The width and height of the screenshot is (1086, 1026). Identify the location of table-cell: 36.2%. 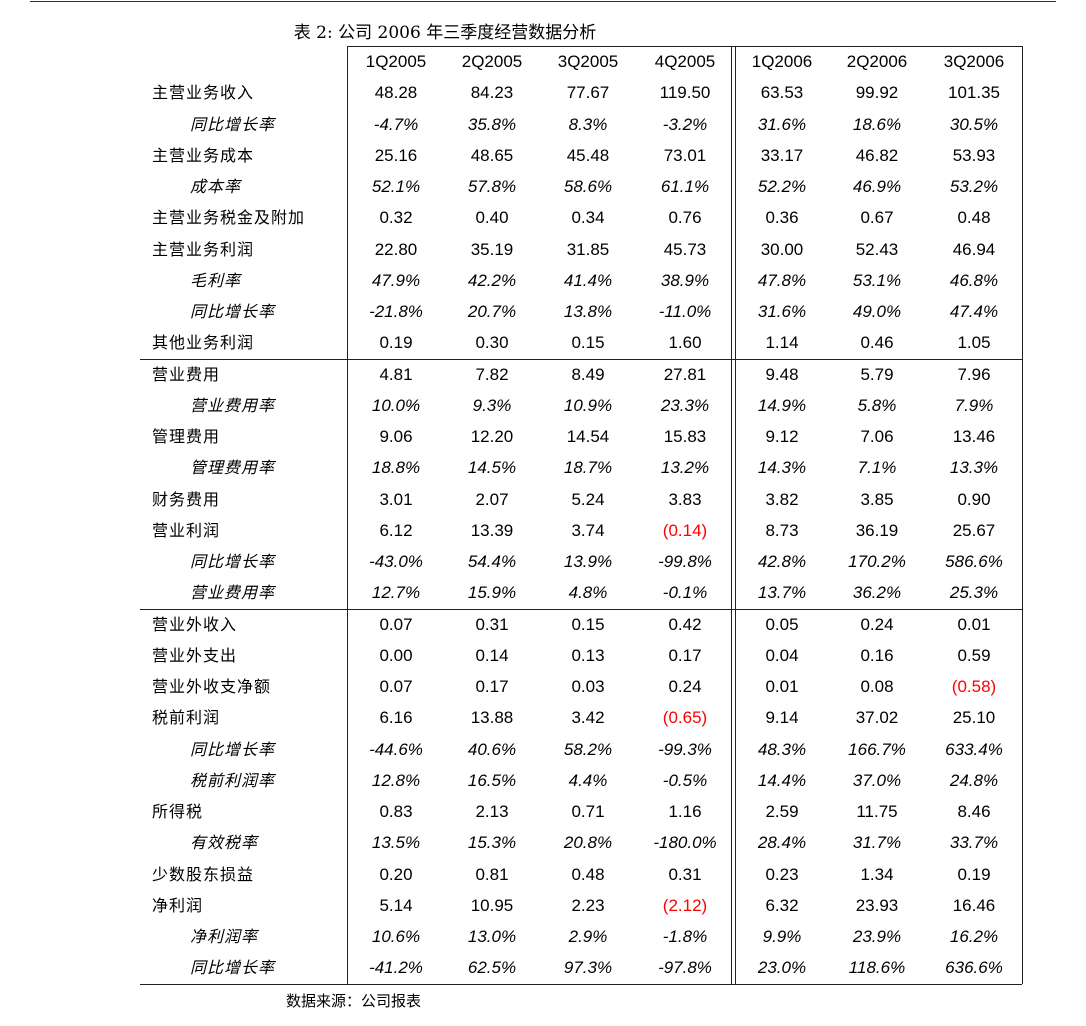
(877, 593).